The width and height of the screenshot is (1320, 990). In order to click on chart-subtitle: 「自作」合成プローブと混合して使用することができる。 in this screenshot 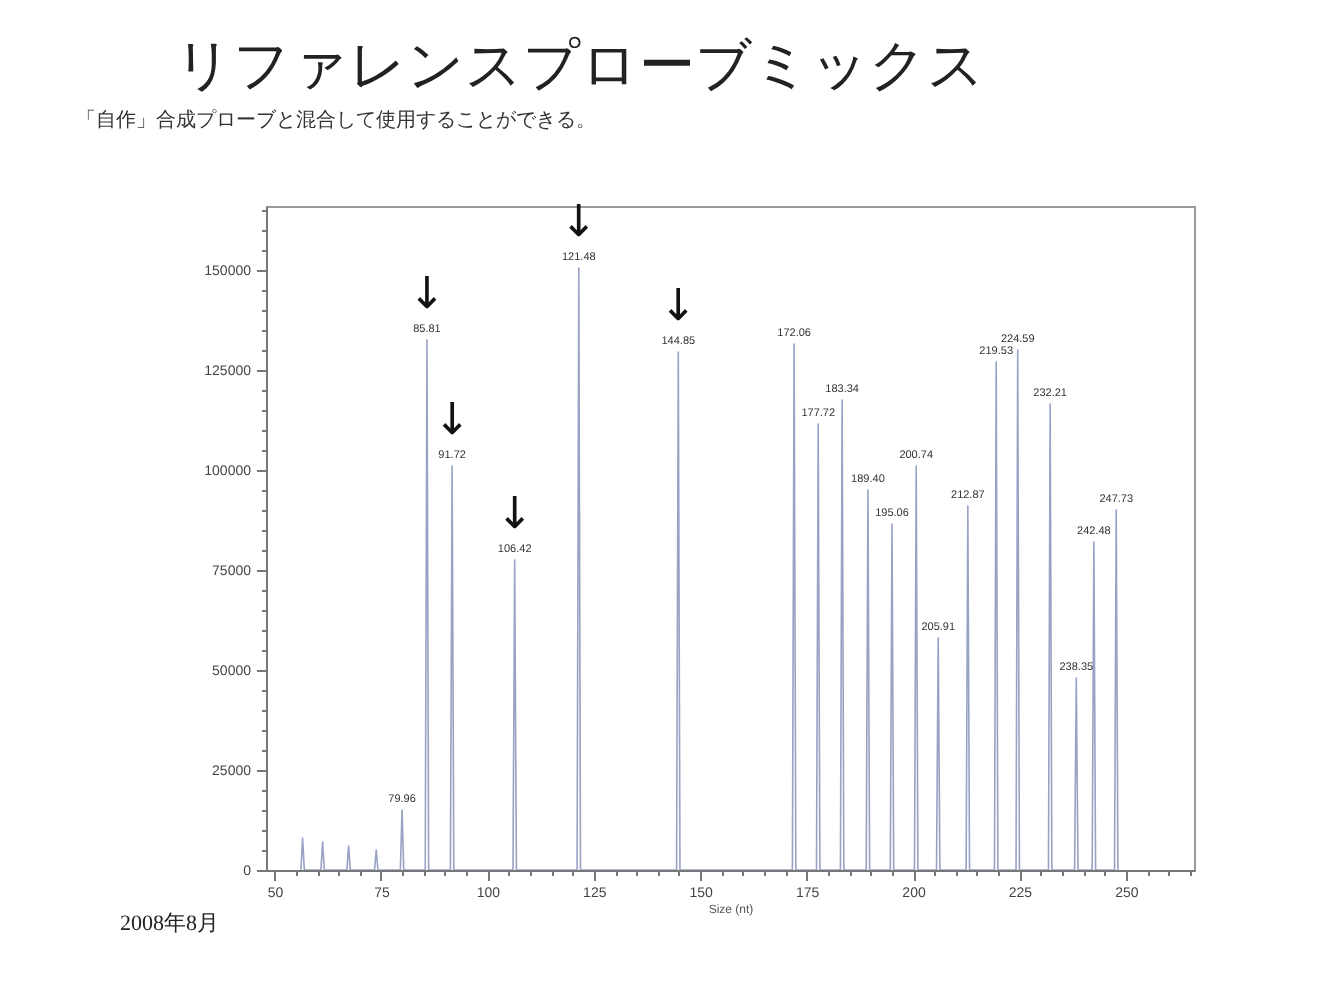, I will do `click(336, 122)`.